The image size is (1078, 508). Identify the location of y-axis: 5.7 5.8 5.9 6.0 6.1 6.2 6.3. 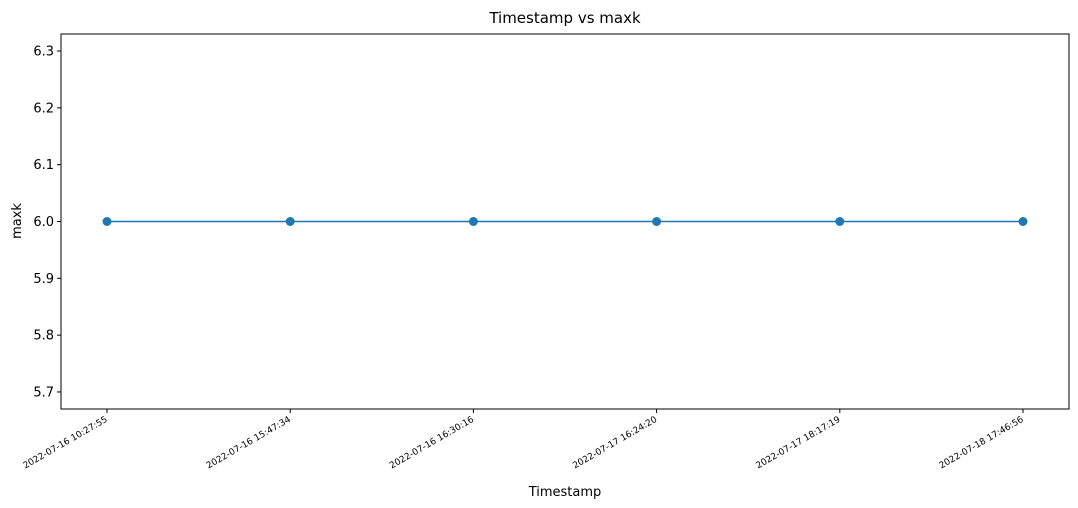
(47, 222).